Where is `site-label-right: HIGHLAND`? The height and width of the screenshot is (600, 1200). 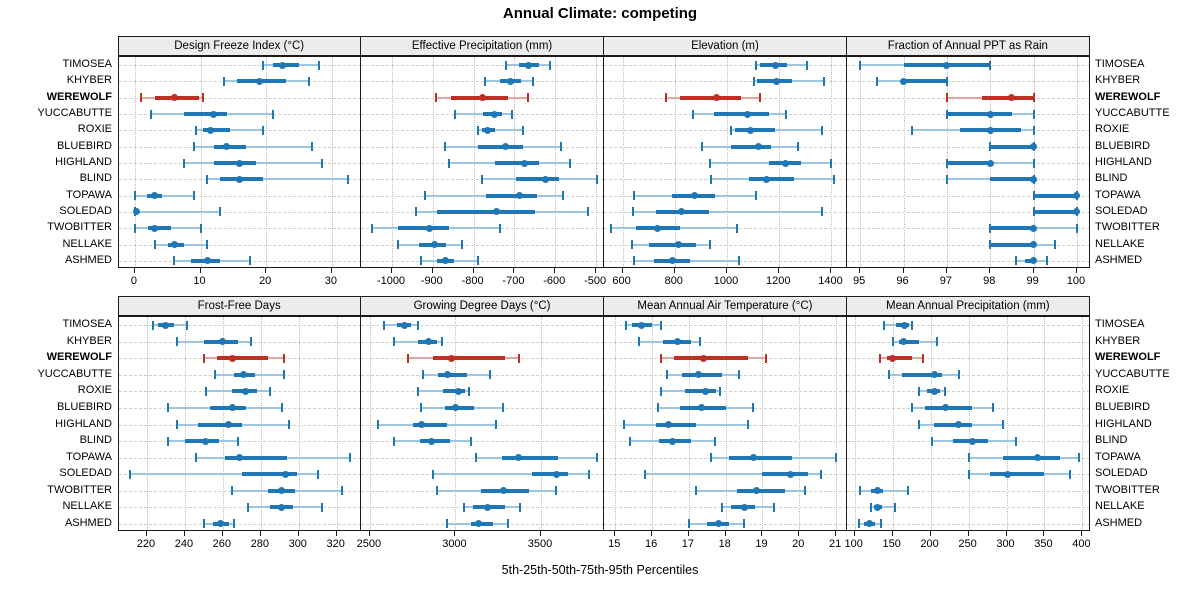 site-label-right: HIGHLAND is located at coordinates (1123, 162).